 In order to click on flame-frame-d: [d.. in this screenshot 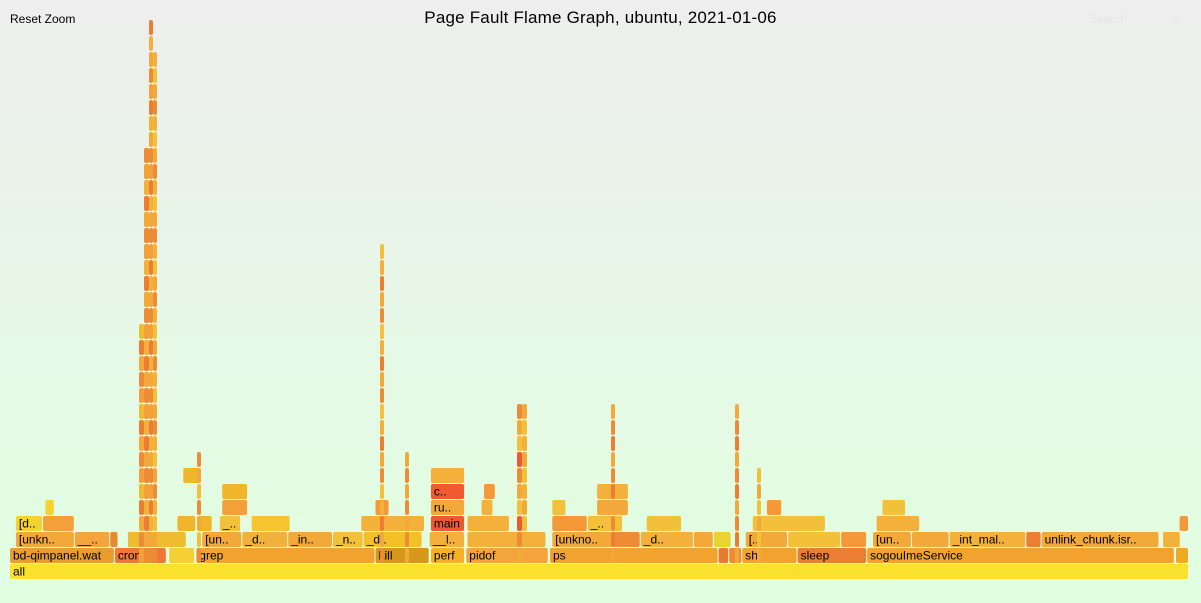, I will do `click(28, 523)`.